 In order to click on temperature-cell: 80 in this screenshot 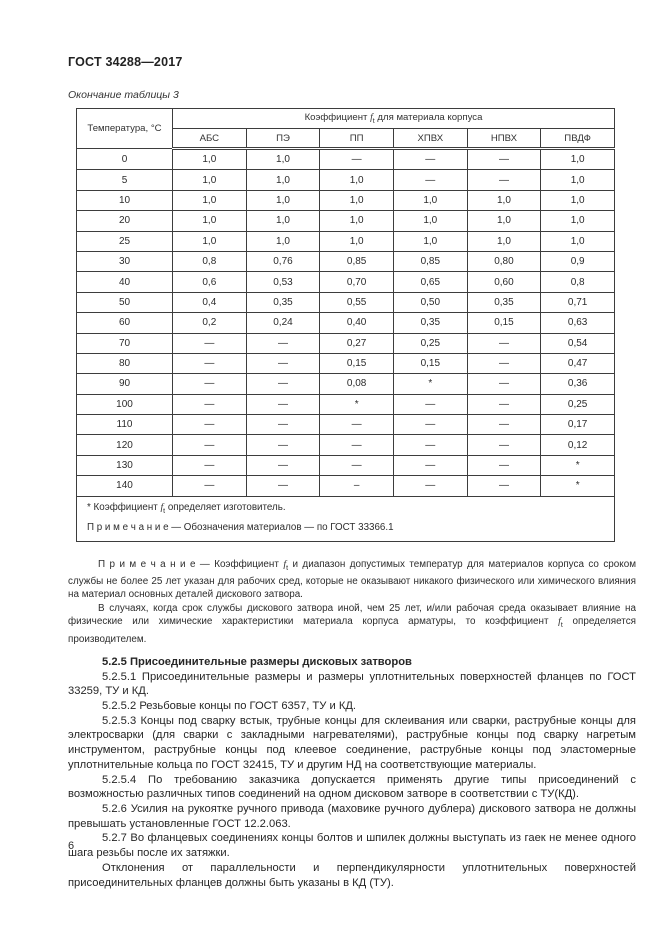, I will do `click(124, 363)`.